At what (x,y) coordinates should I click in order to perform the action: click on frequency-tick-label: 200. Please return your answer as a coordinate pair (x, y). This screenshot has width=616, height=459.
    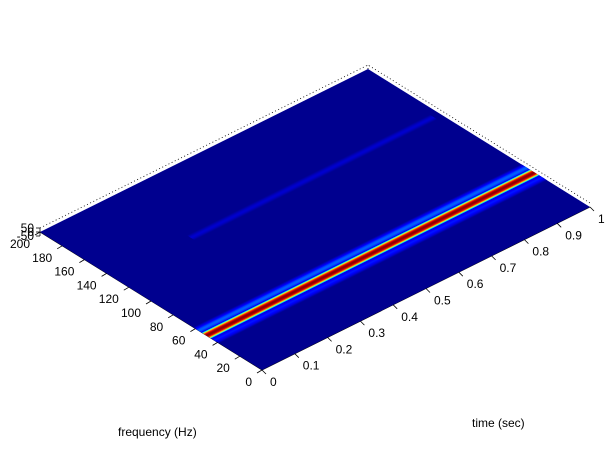
    Looking at the image, I should click on (20, 244).